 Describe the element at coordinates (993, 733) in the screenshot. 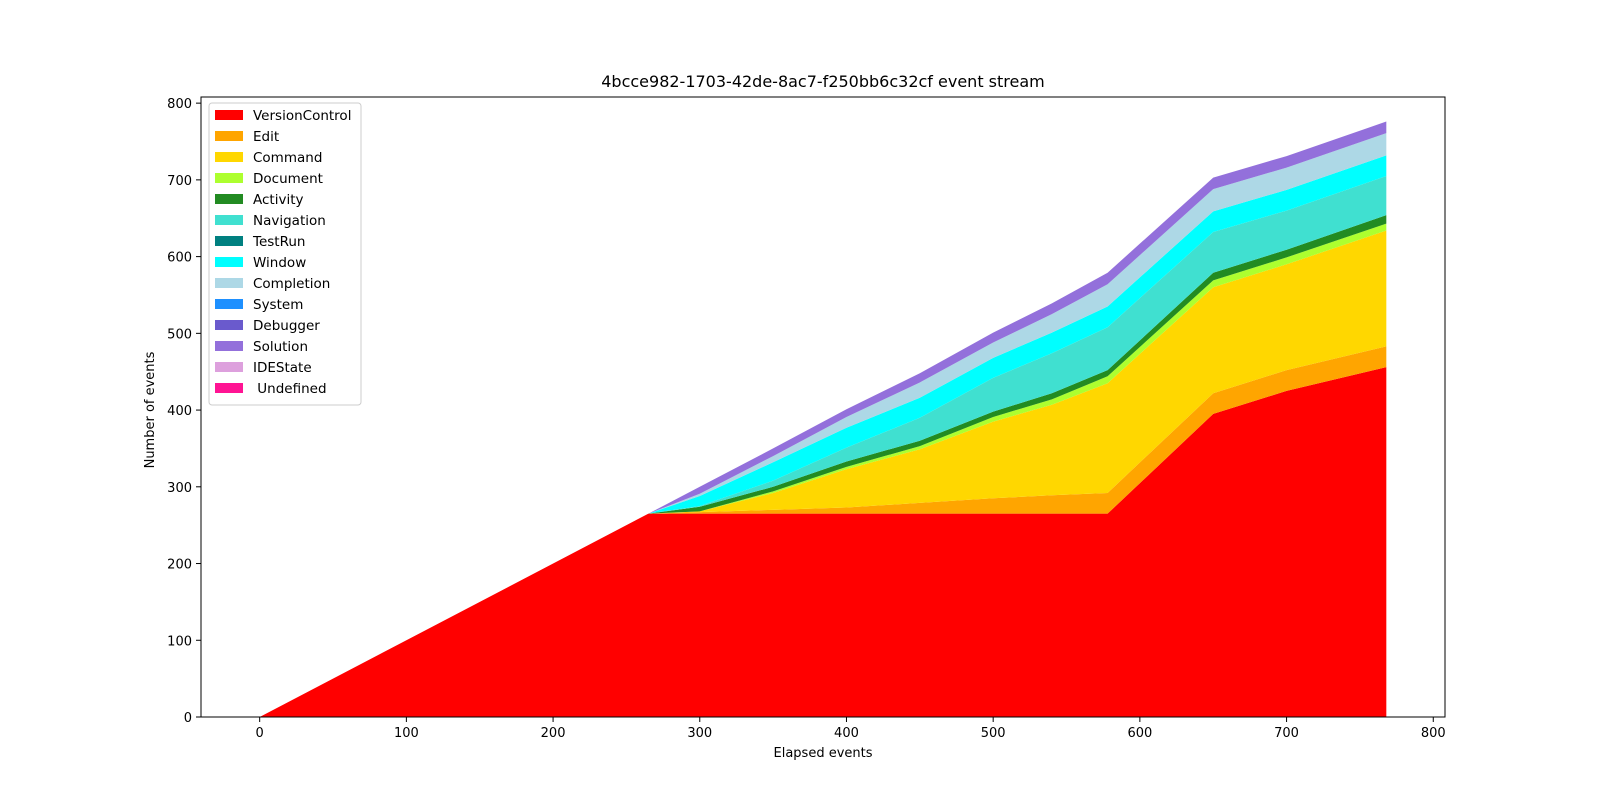

I see `x-tick-label: 500` at that location.